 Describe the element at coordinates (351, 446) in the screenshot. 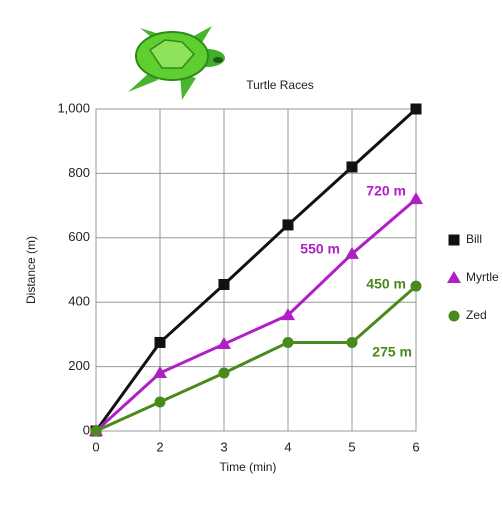

I see `x-tick-label: 5` at that location.